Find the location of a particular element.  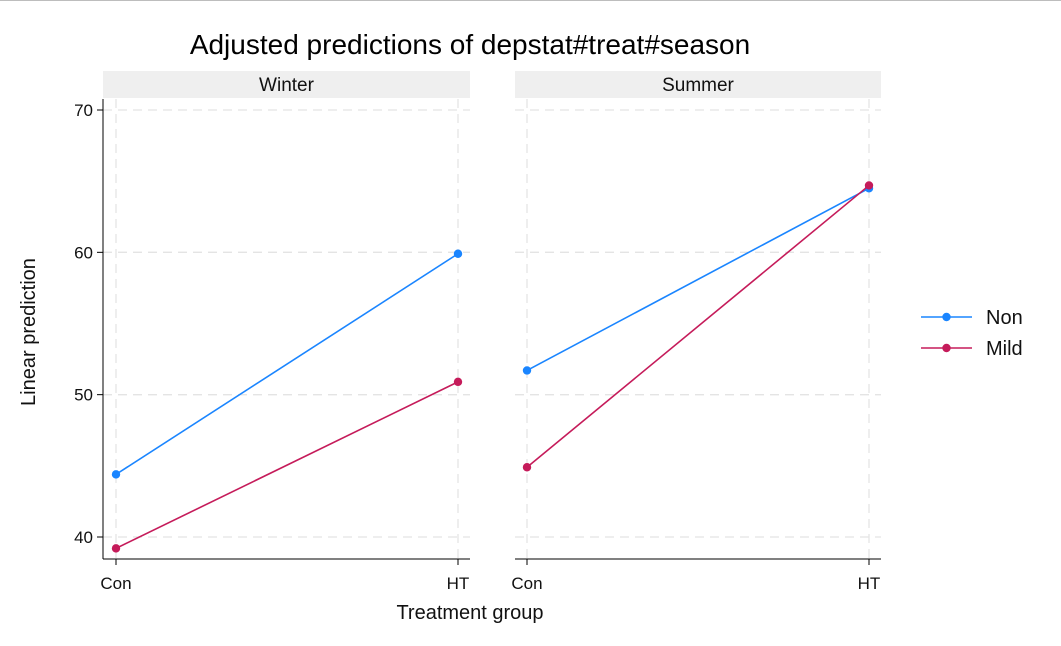

strip-winter is located at coordinates (286, 84).